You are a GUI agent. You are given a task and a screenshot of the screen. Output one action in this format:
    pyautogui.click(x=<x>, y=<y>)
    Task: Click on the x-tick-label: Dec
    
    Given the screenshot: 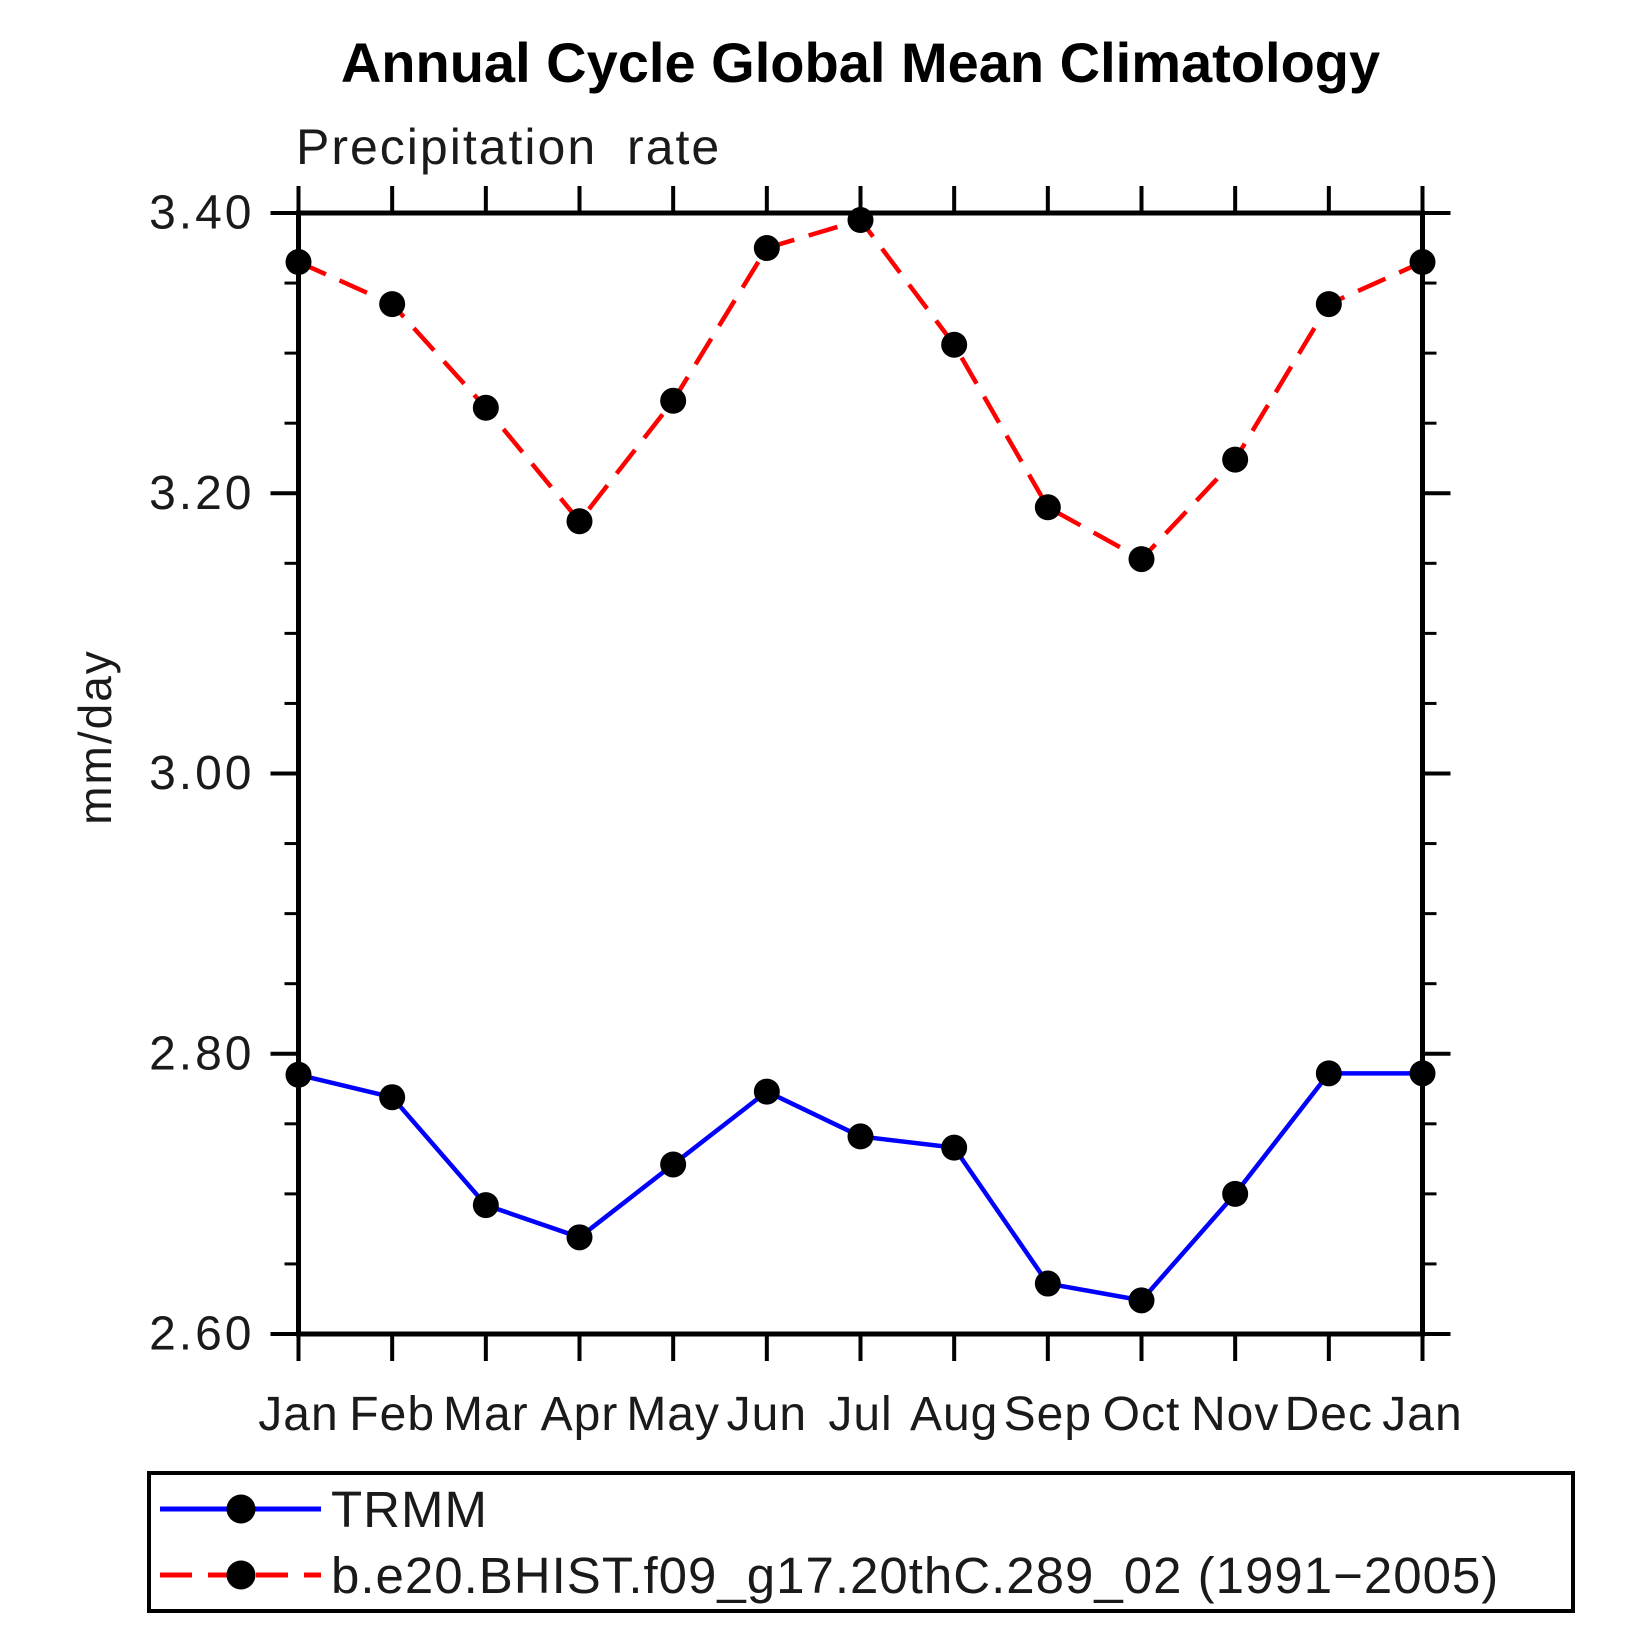 What is the action you would take?
    pyautogui.click(x=1329, y=1414)
    